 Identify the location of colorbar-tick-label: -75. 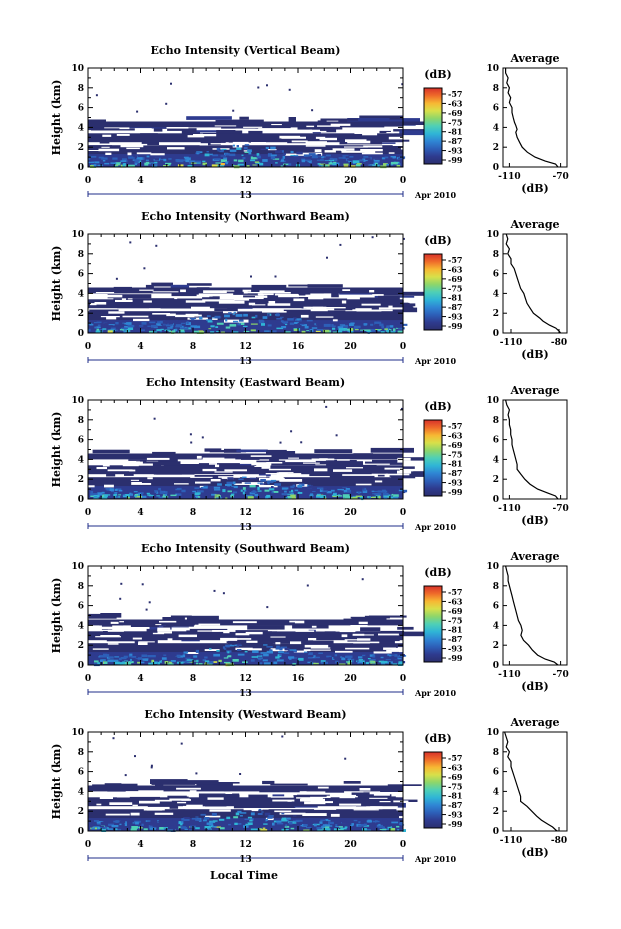
(455, 288).